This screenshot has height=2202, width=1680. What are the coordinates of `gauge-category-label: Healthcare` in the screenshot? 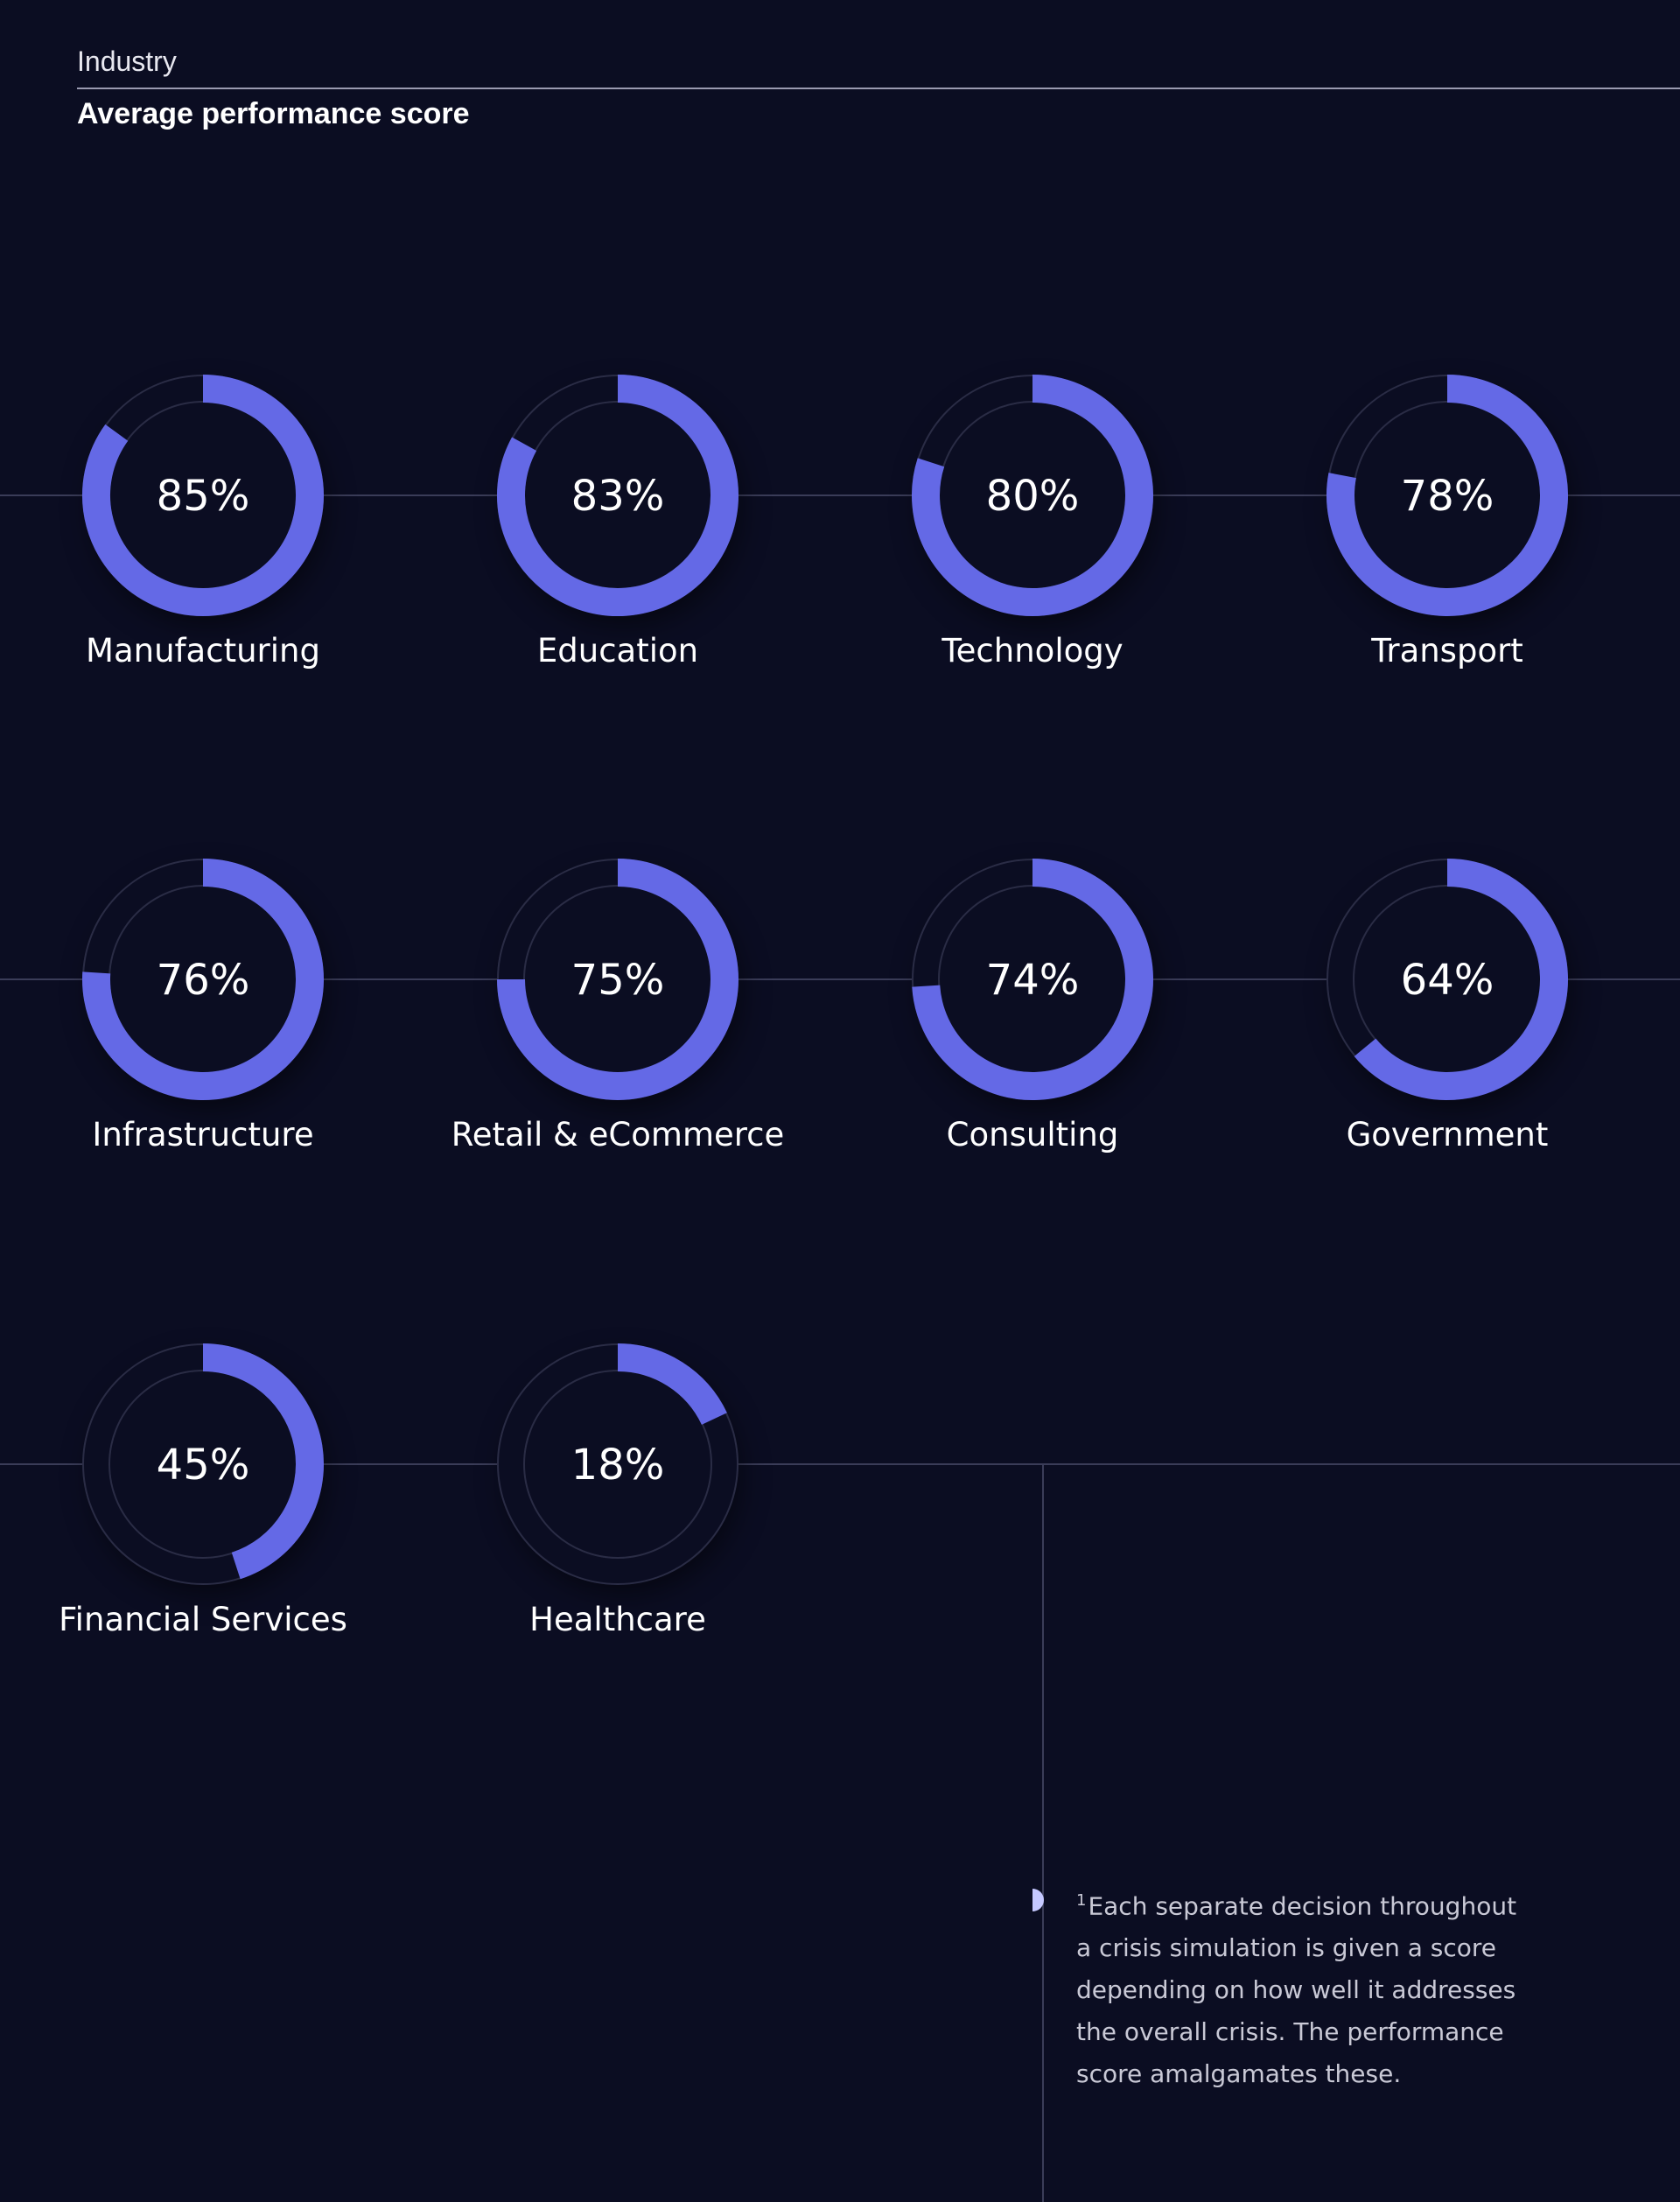 It's located at (617, 1619).